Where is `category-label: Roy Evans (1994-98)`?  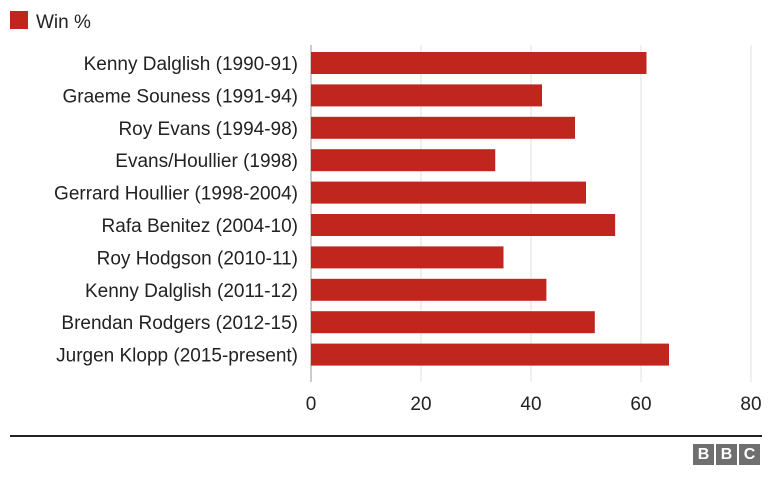 category-label: Roy Evans (1994-98) is located at coordinates (208, 129).